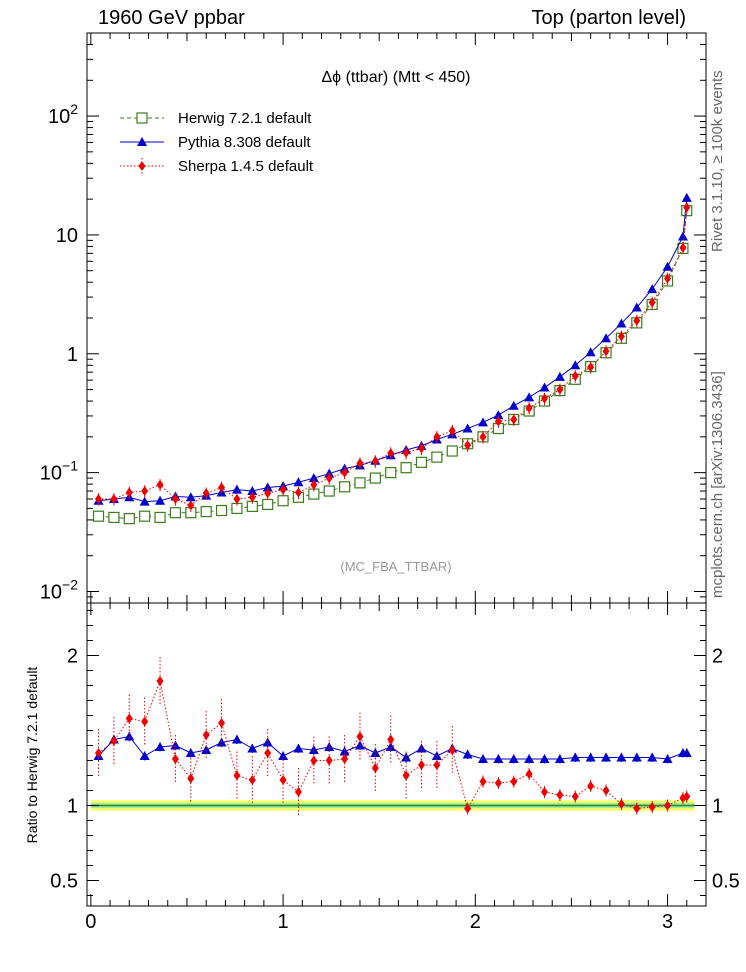  Describe the element at coordinates (395, 77) in the screenshot. I see `plot-title: Δϕ (ttbar) (Mtt < 450)` at that location.